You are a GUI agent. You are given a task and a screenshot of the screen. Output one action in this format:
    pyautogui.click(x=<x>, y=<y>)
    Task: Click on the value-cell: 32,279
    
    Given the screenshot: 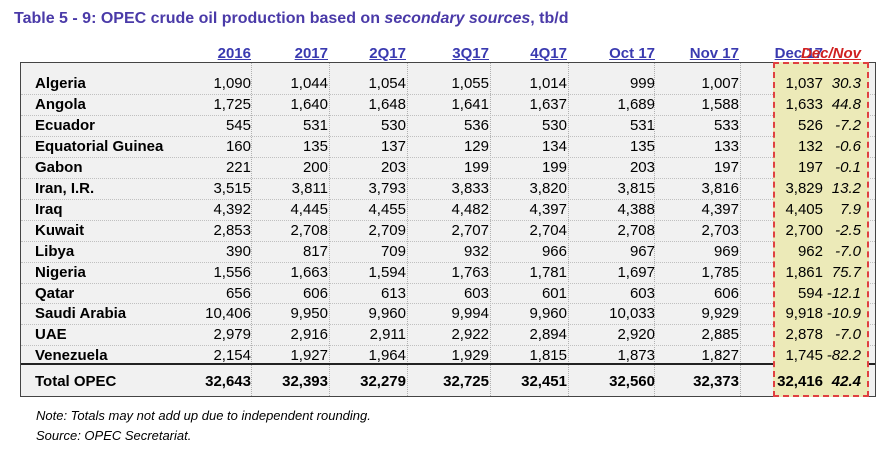 What is the action you would take?
    pyautogui.click(x=383, y=381)
    